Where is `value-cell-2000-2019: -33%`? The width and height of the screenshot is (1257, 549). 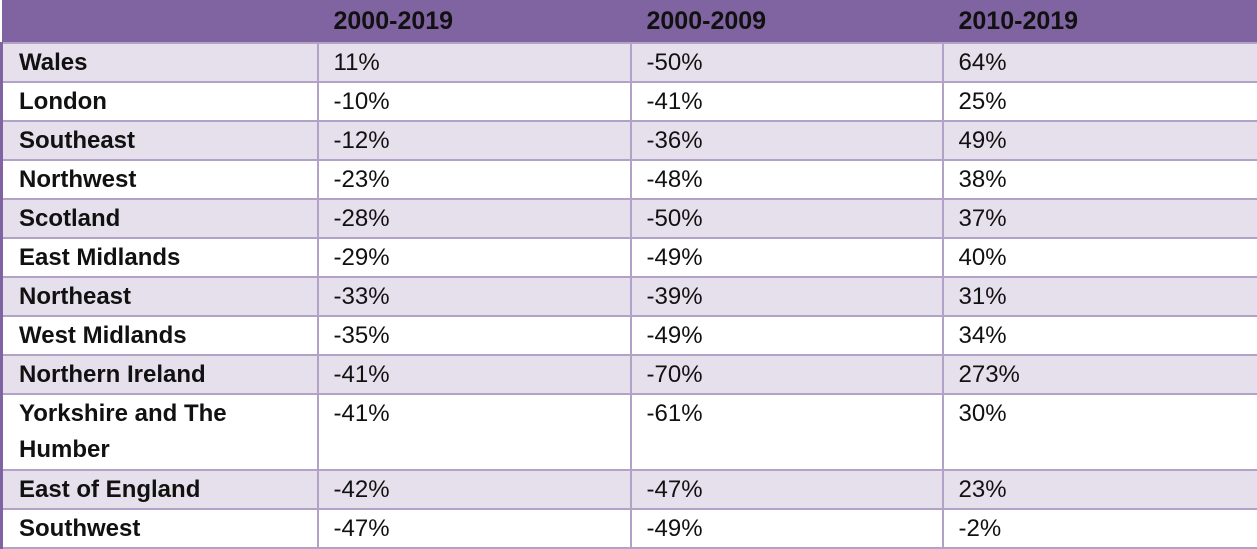 value-cell-2000-2019: -33% is located at coordinates (474, 296).